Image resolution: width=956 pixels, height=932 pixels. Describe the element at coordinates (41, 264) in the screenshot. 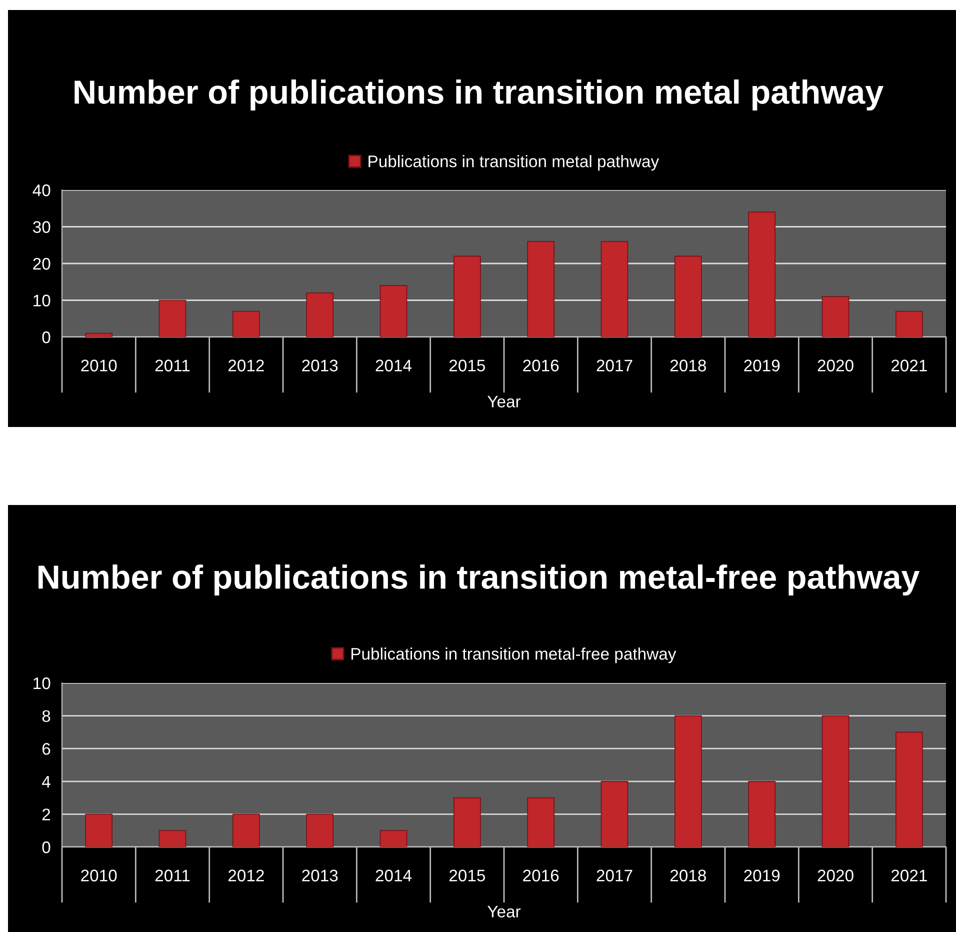

I see `y-tick-label: 20` at that location.